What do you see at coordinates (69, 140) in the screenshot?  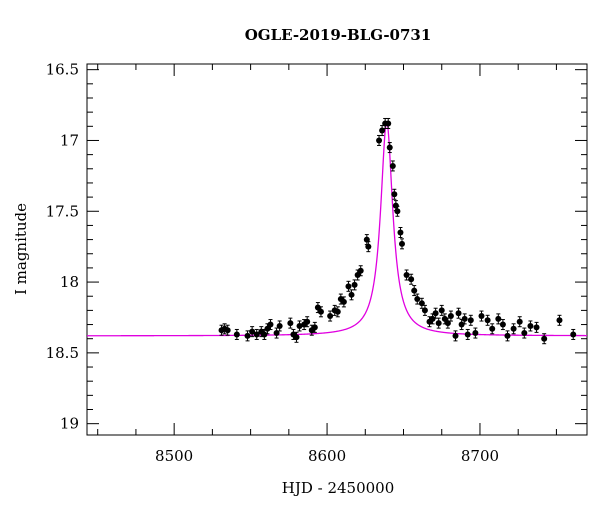 I see `y-tick-label: 17` at bounding box center [69, 140].